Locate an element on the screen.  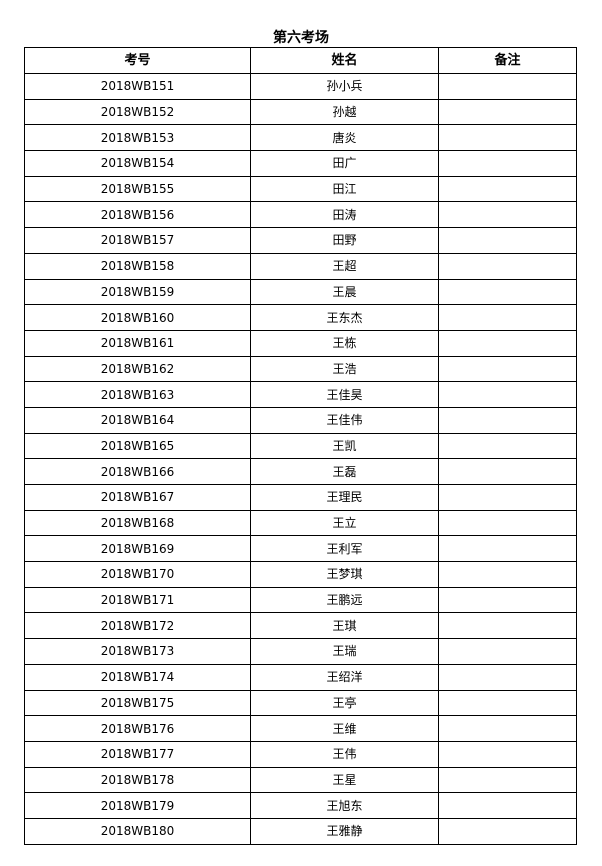
table-row: 2018WB159 王晨 is located at coordinates (300, 292).